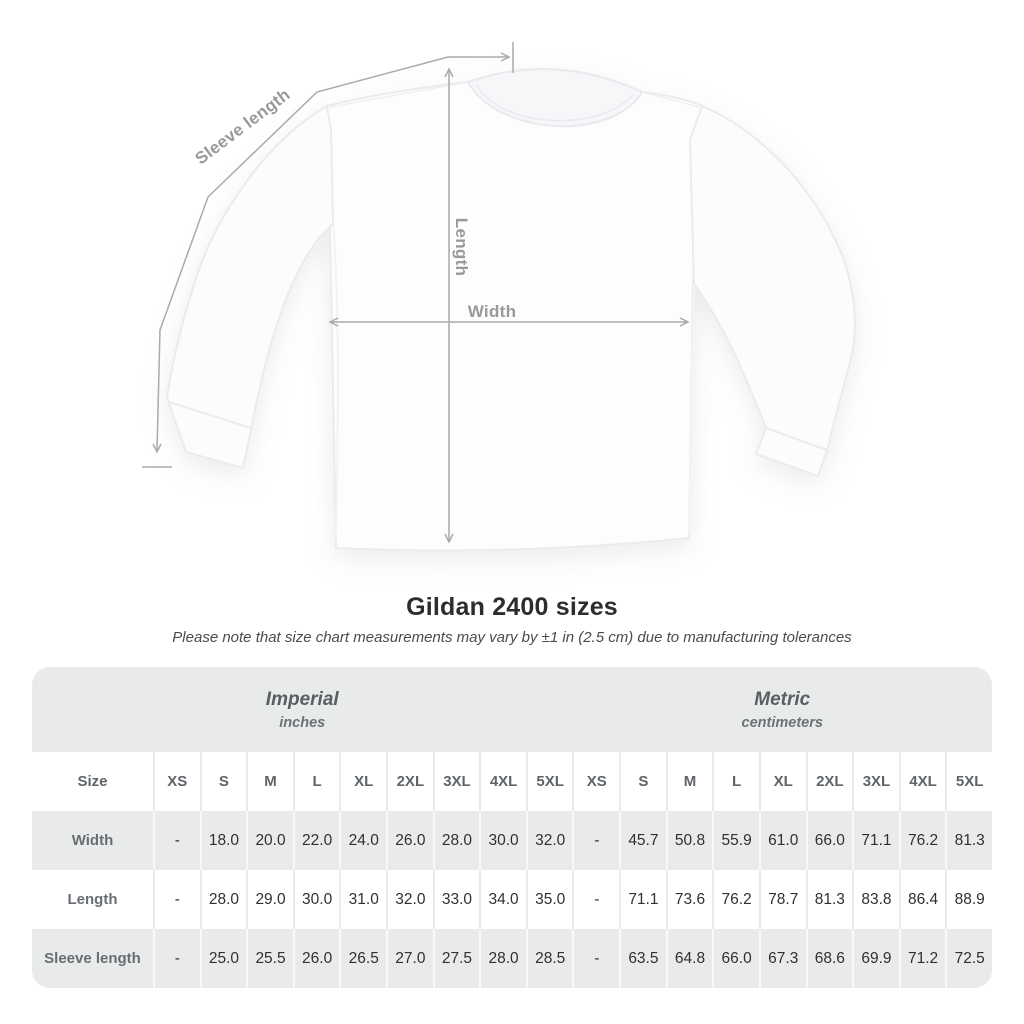 The image size is (1024, 1024). I want to click on collar-seam, so click(555, 103).